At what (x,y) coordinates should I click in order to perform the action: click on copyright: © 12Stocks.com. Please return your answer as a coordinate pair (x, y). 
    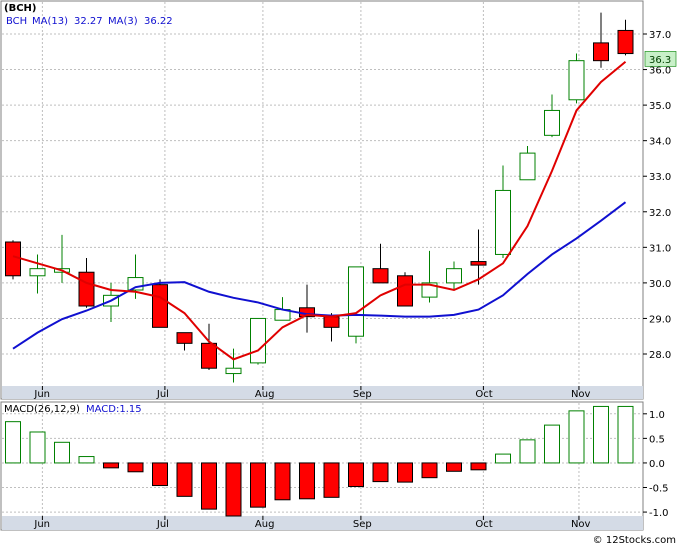
    Looking at the image, I should click on (634, 540).